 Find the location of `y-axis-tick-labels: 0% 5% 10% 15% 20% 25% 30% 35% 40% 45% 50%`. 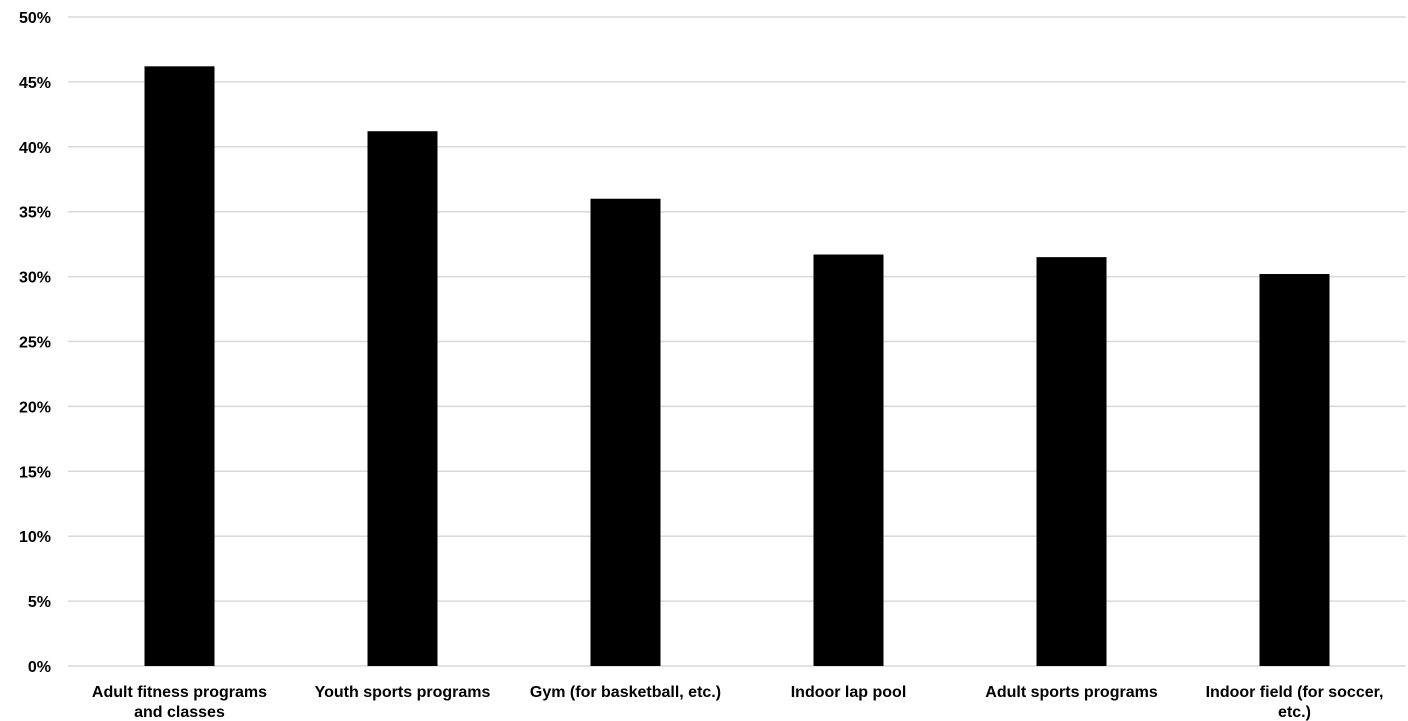

y-axis-tick-labels: 0% 5% 10% 15% 20% 25% 30% 35% 40% 45% 50% is located at coordinates (35, 343).